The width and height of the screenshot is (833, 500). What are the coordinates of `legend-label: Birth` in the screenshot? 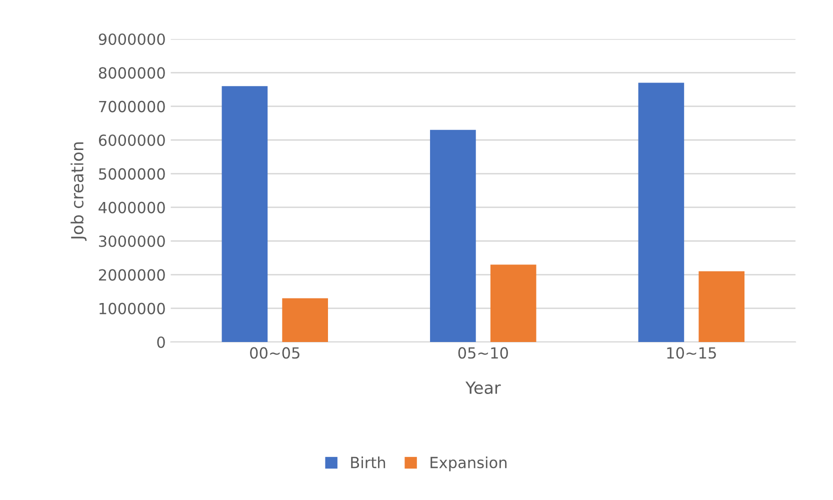 It's located at (368, 462).